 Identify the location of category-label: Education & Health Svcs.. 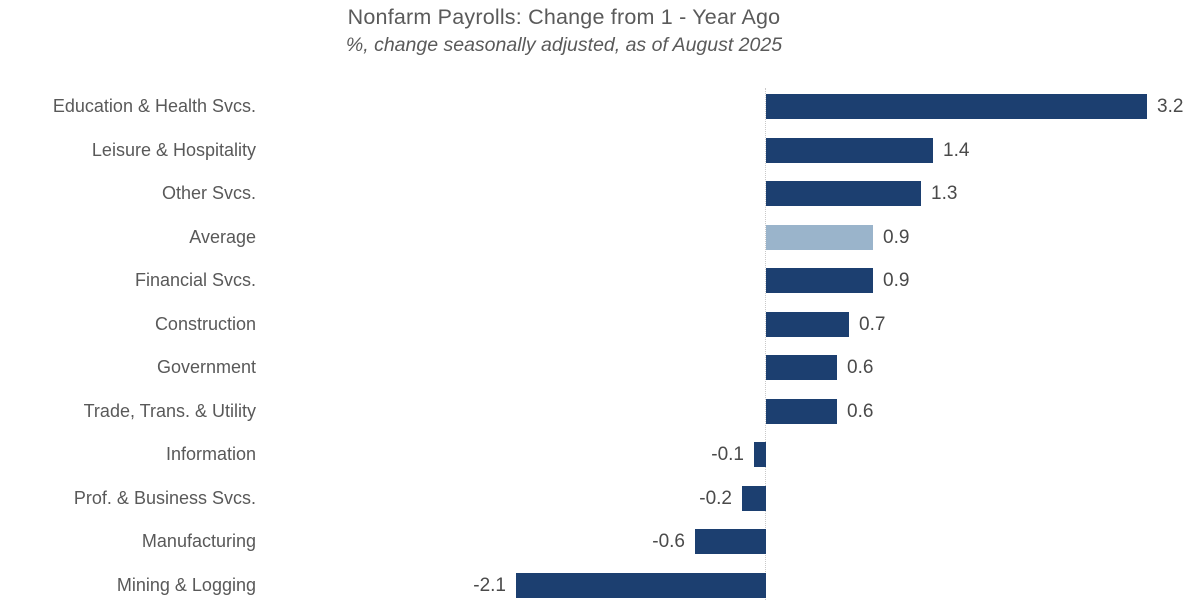
(154, 106).